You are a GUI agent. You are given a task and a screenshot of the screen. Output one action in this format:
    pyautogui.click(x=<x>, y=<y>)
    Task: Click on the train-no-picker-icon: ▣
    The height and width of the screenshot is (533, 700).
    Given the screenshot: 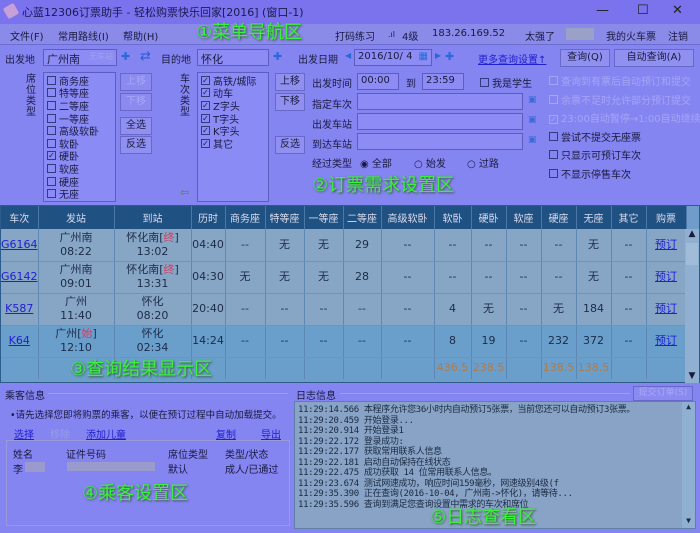 What is the action you would take?
    pyautogui.click(x=532, y=100)
    